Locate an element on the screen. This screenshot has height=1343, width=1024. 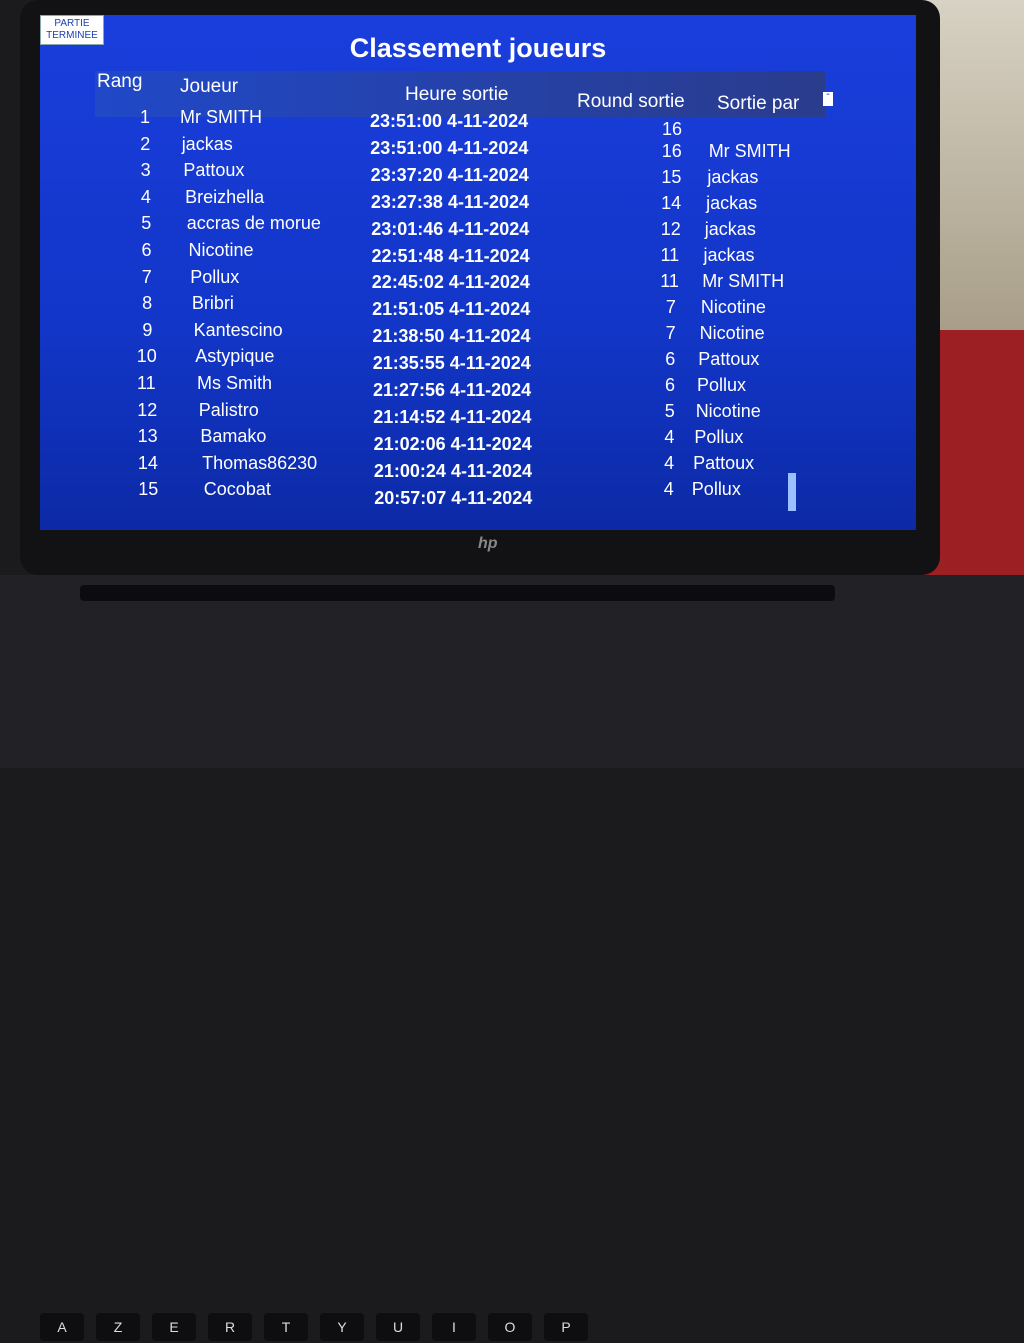
table-cell: 23:37:20 4-11-2024 is located at coordinates (449, 174).